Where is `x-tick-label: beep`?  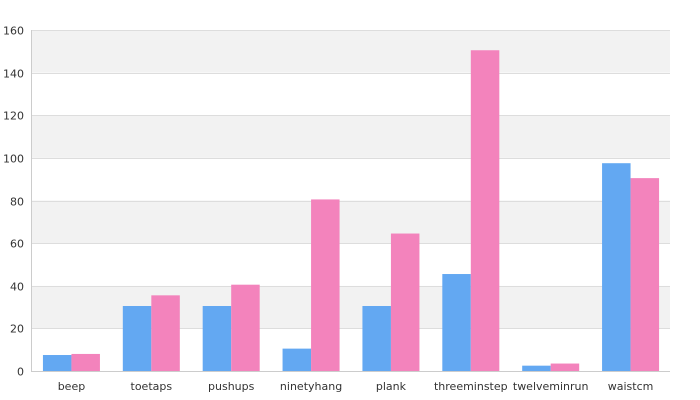
x-tick-label: beep is located at coordinates (72, 386).